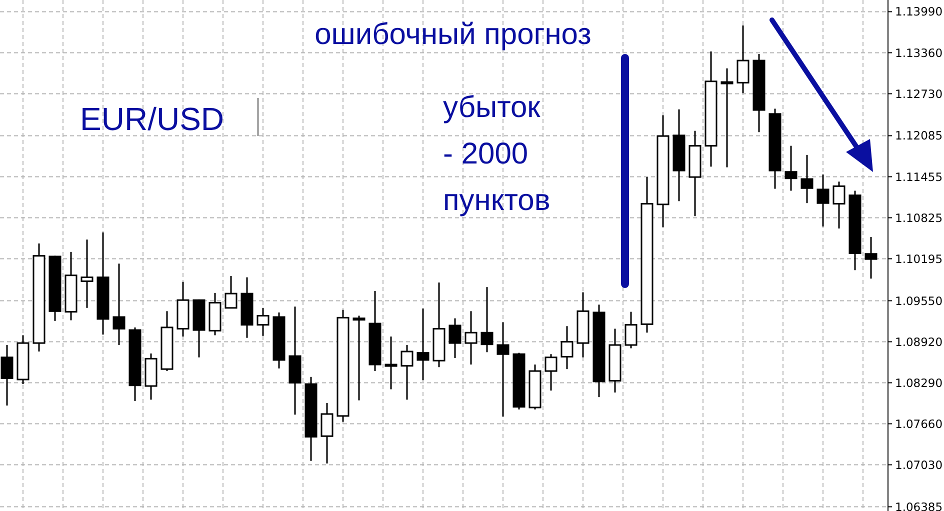  Describe the element at coordinates (919, 301) in the screenshot. I see `y-tick-label: 1.09550` at that location.